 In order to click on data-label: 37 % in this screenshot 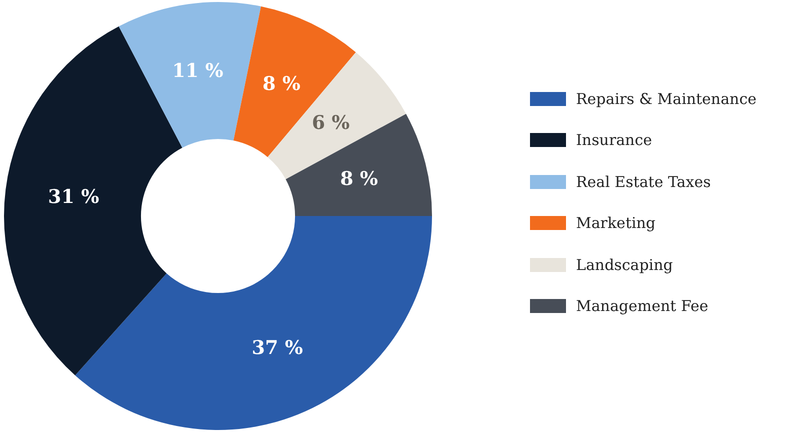, I will do `click(277, 347)`.